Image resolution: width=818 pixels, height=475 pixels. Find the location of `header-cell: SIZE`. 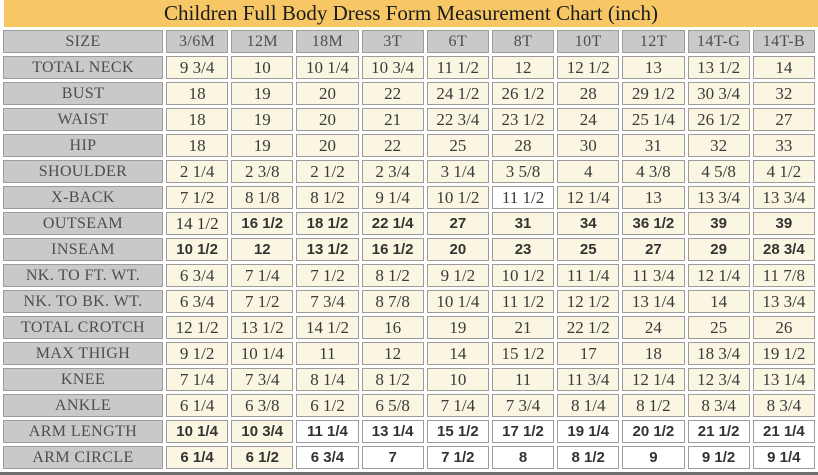

header-cell: SIZE is located at coordinates (83, 41).